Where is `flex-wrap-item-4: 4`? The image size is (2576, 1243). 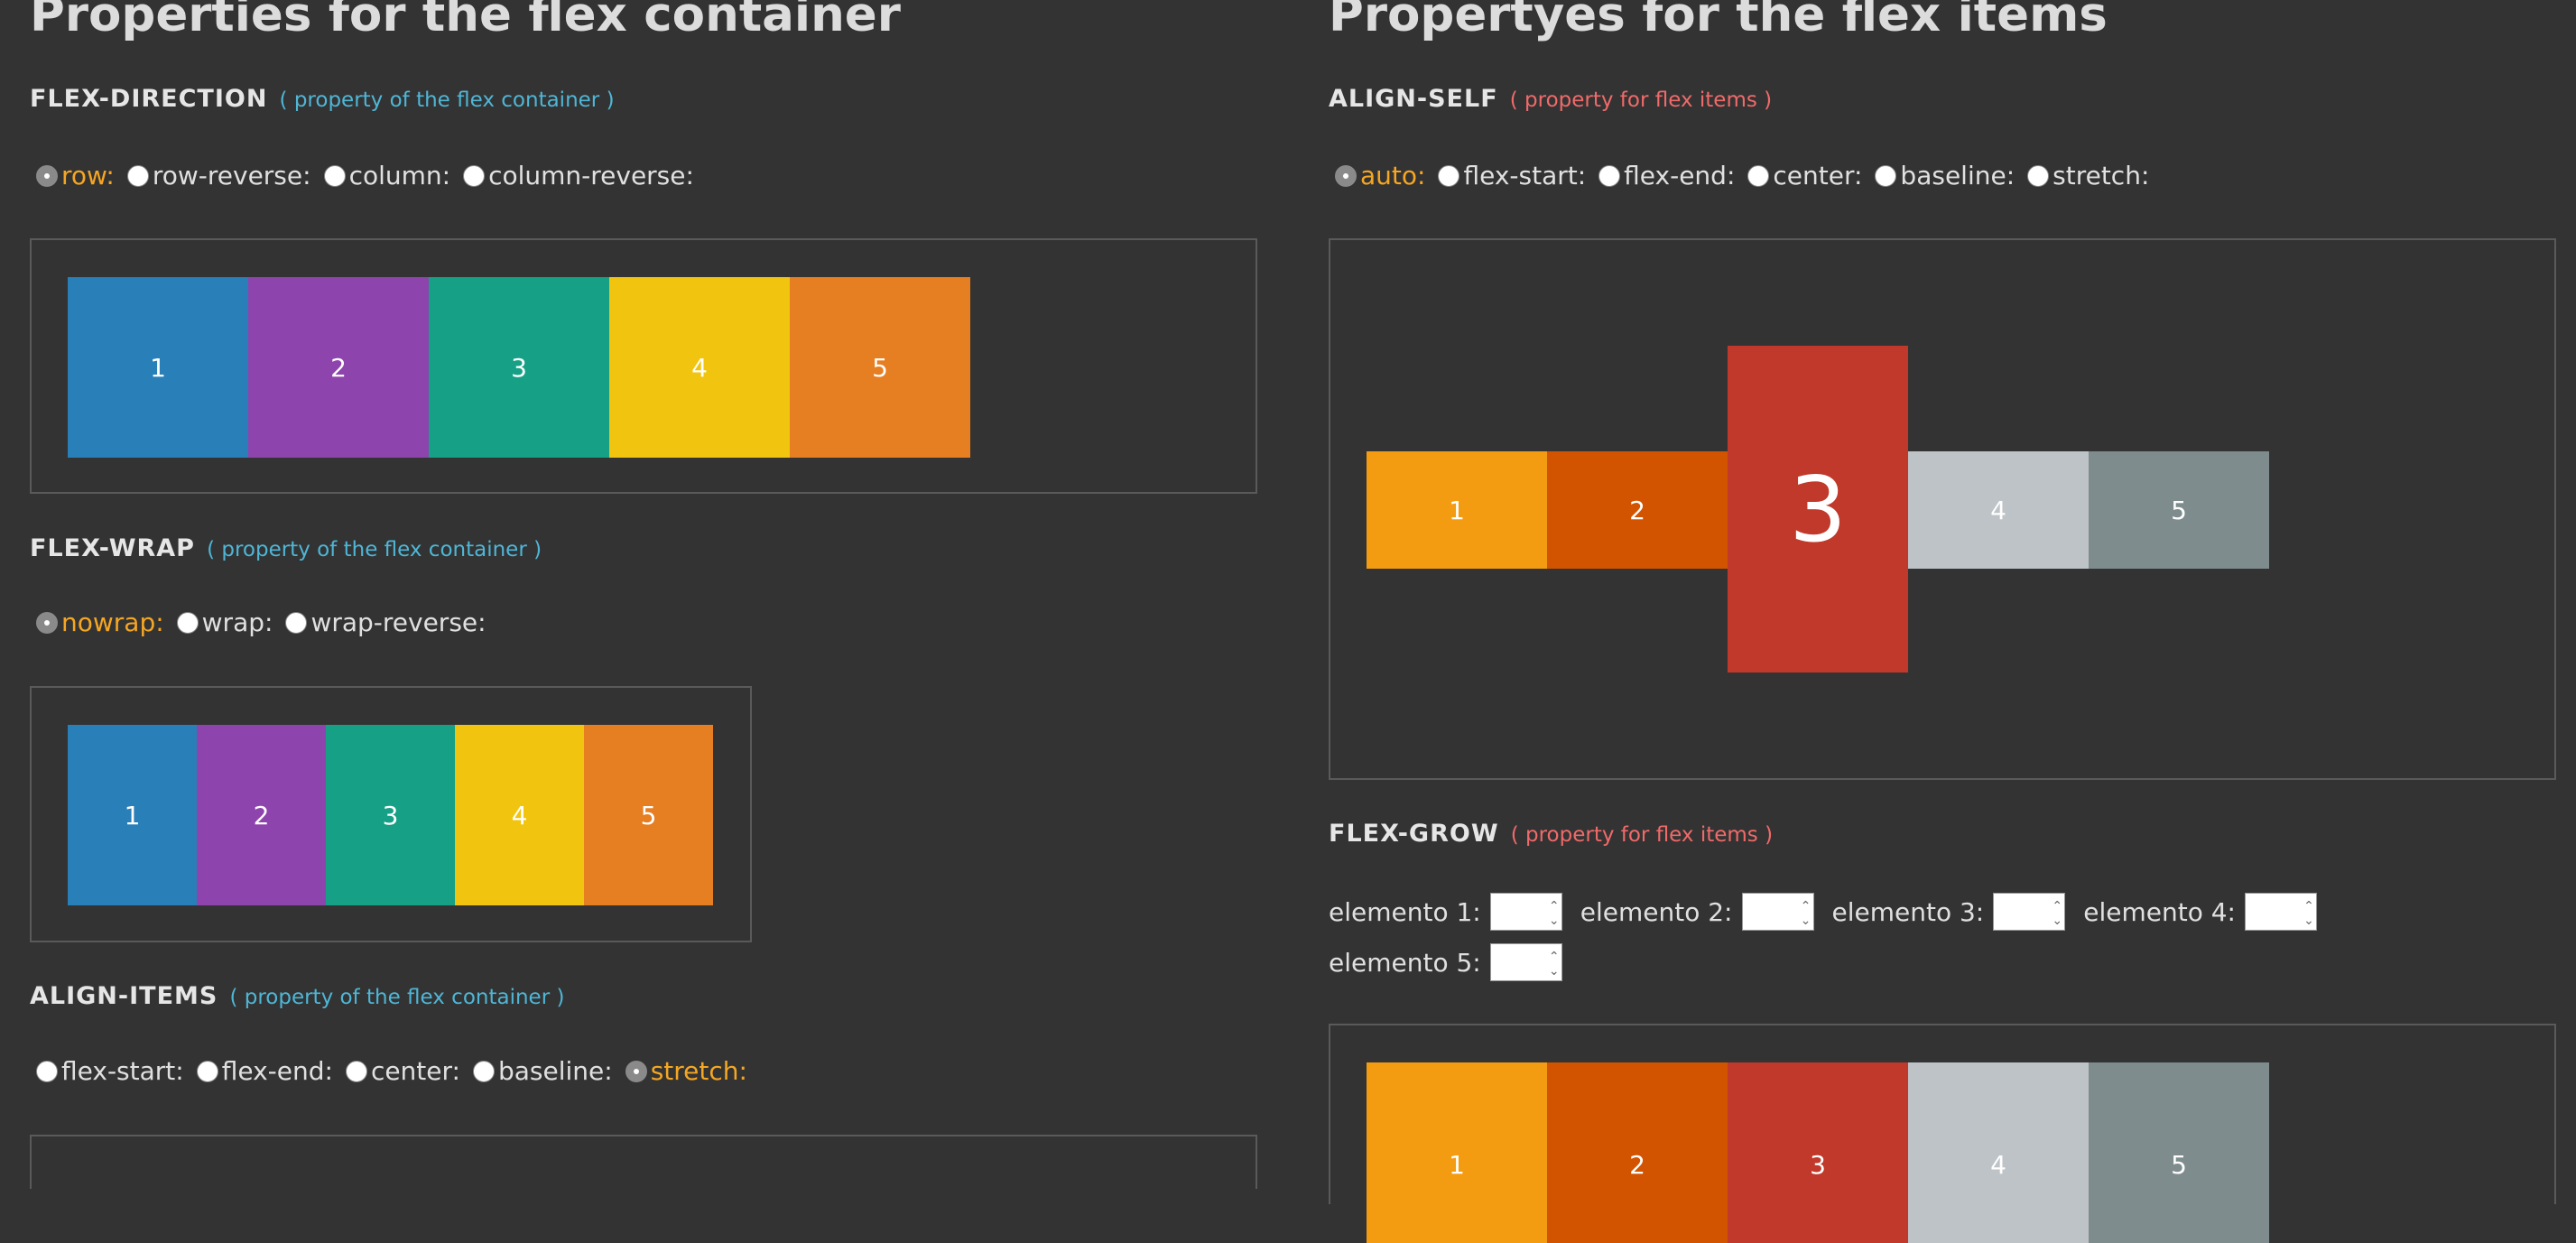
flex-wrap-item-4: 4 is located at coordinates (519, 815).